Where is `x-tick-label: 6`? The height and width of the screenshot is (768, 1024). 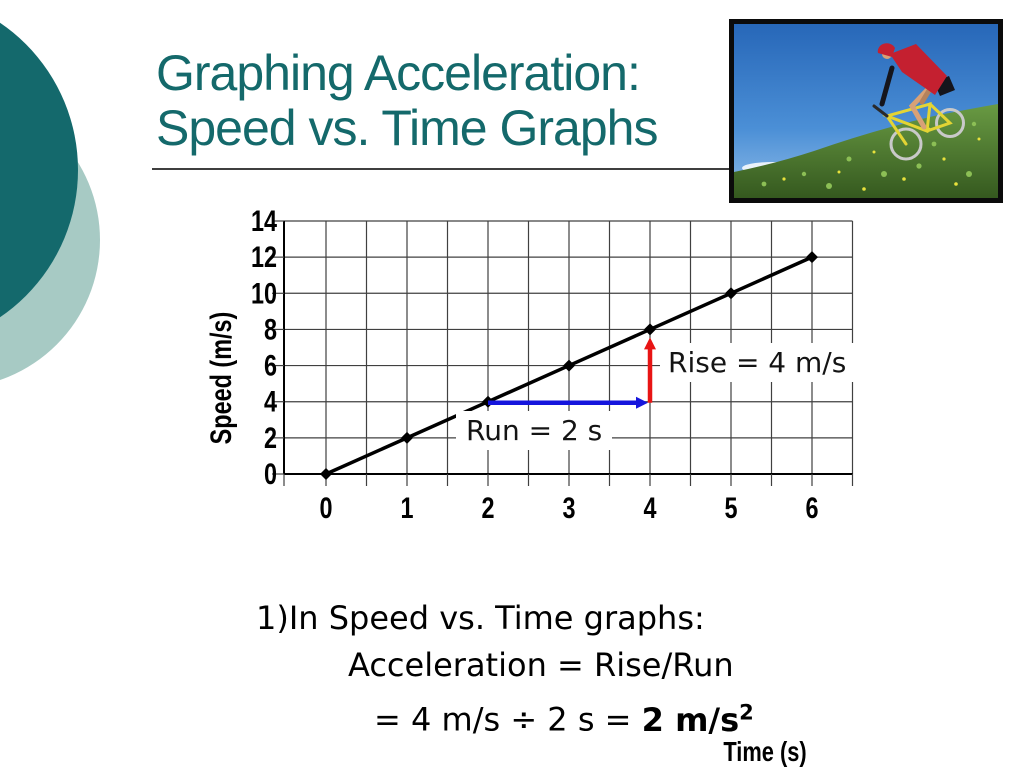 x-tick-label: 6 is located at coordinates (811, 507).